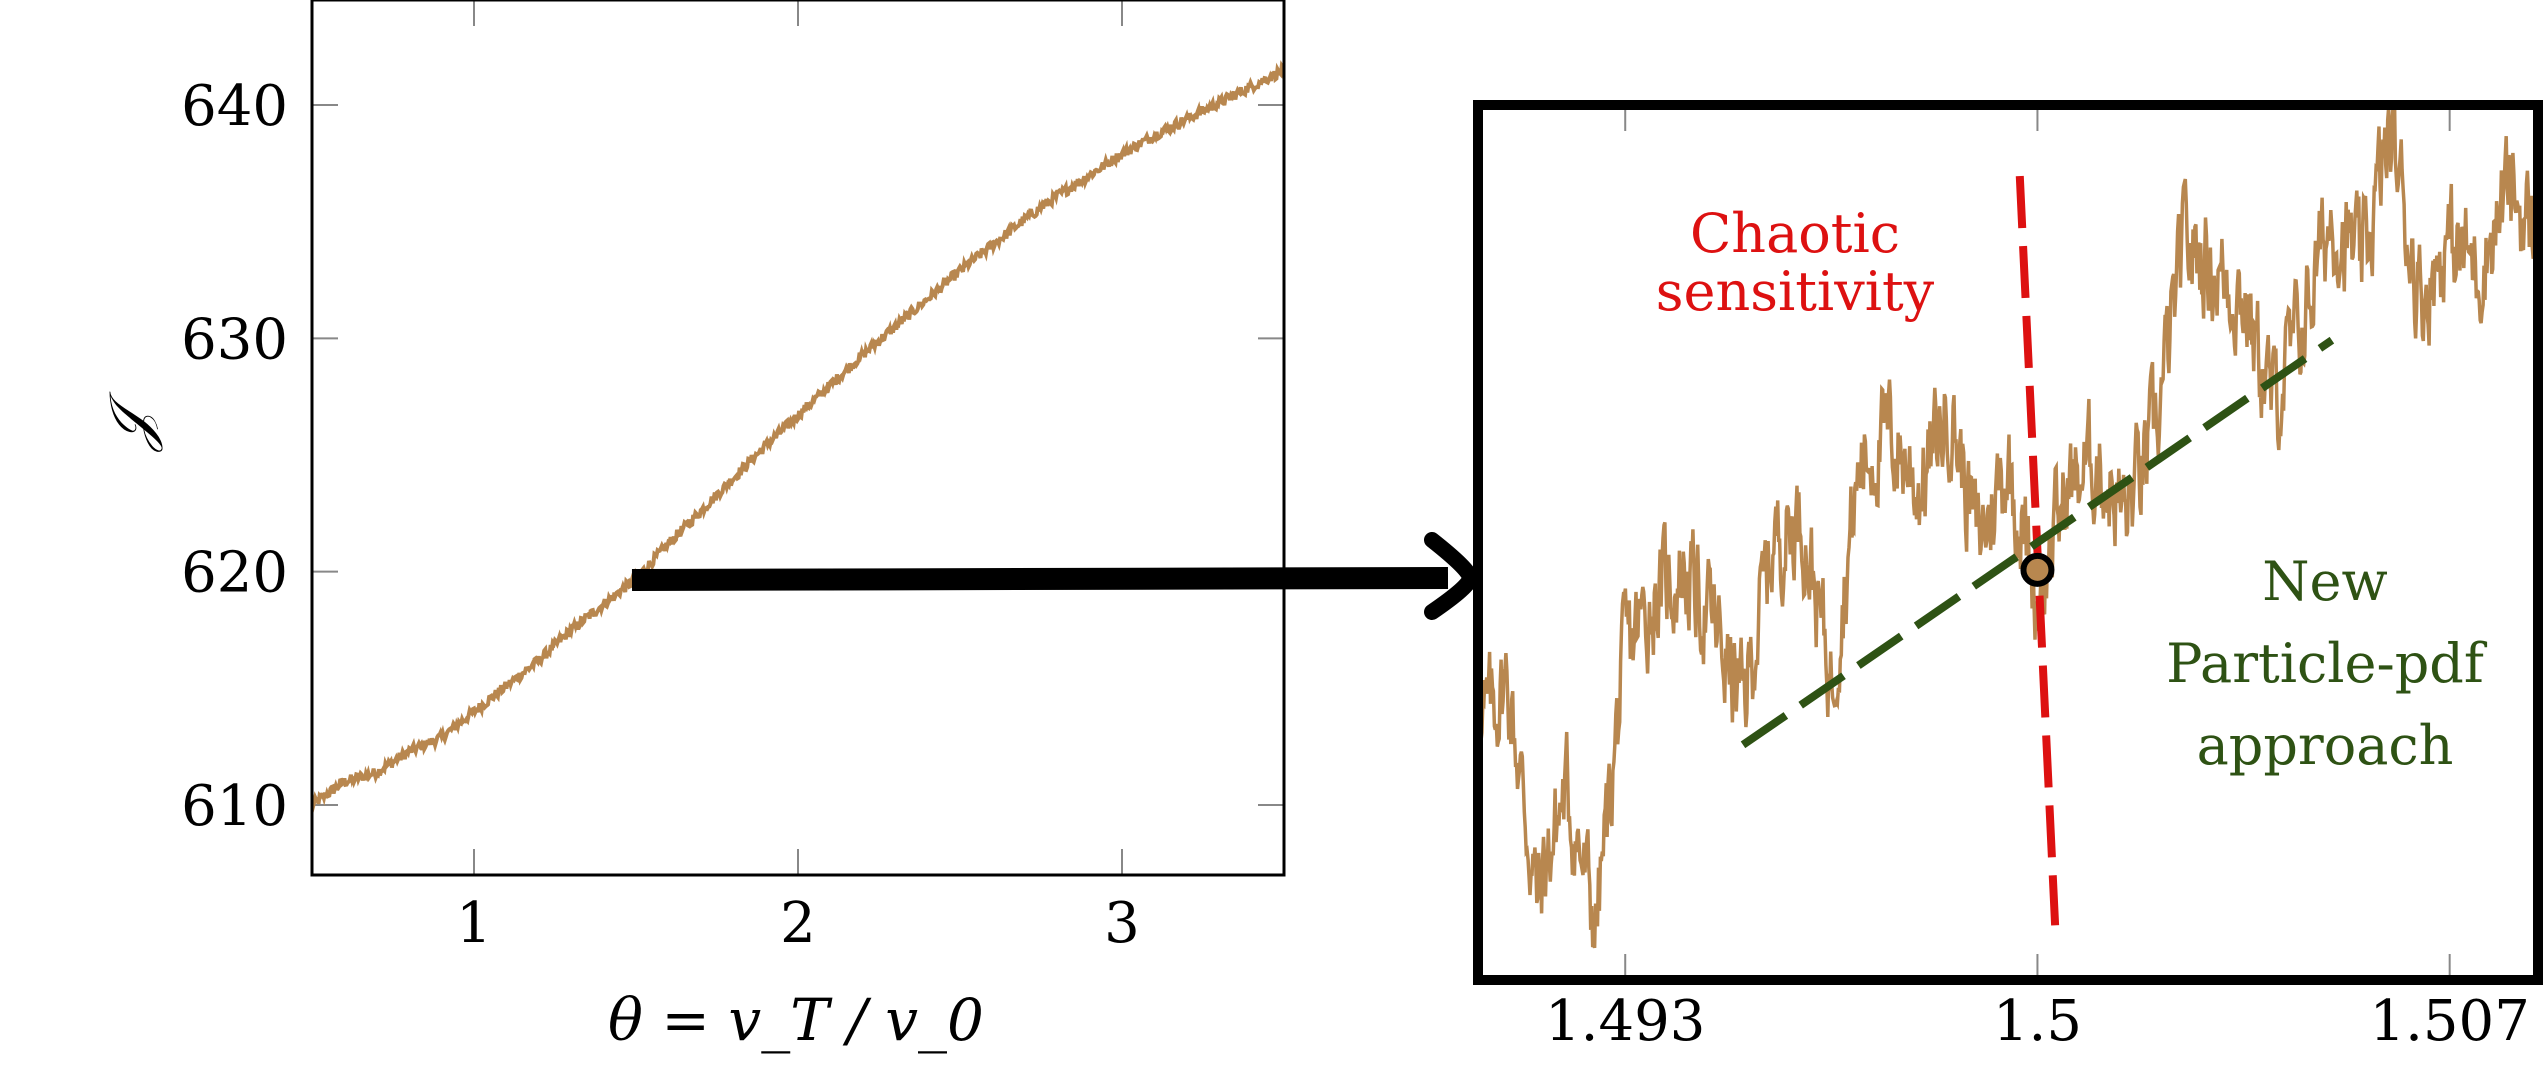  I want to click on zoom-x-tick-label: 1.507, so click(2450, 1021).